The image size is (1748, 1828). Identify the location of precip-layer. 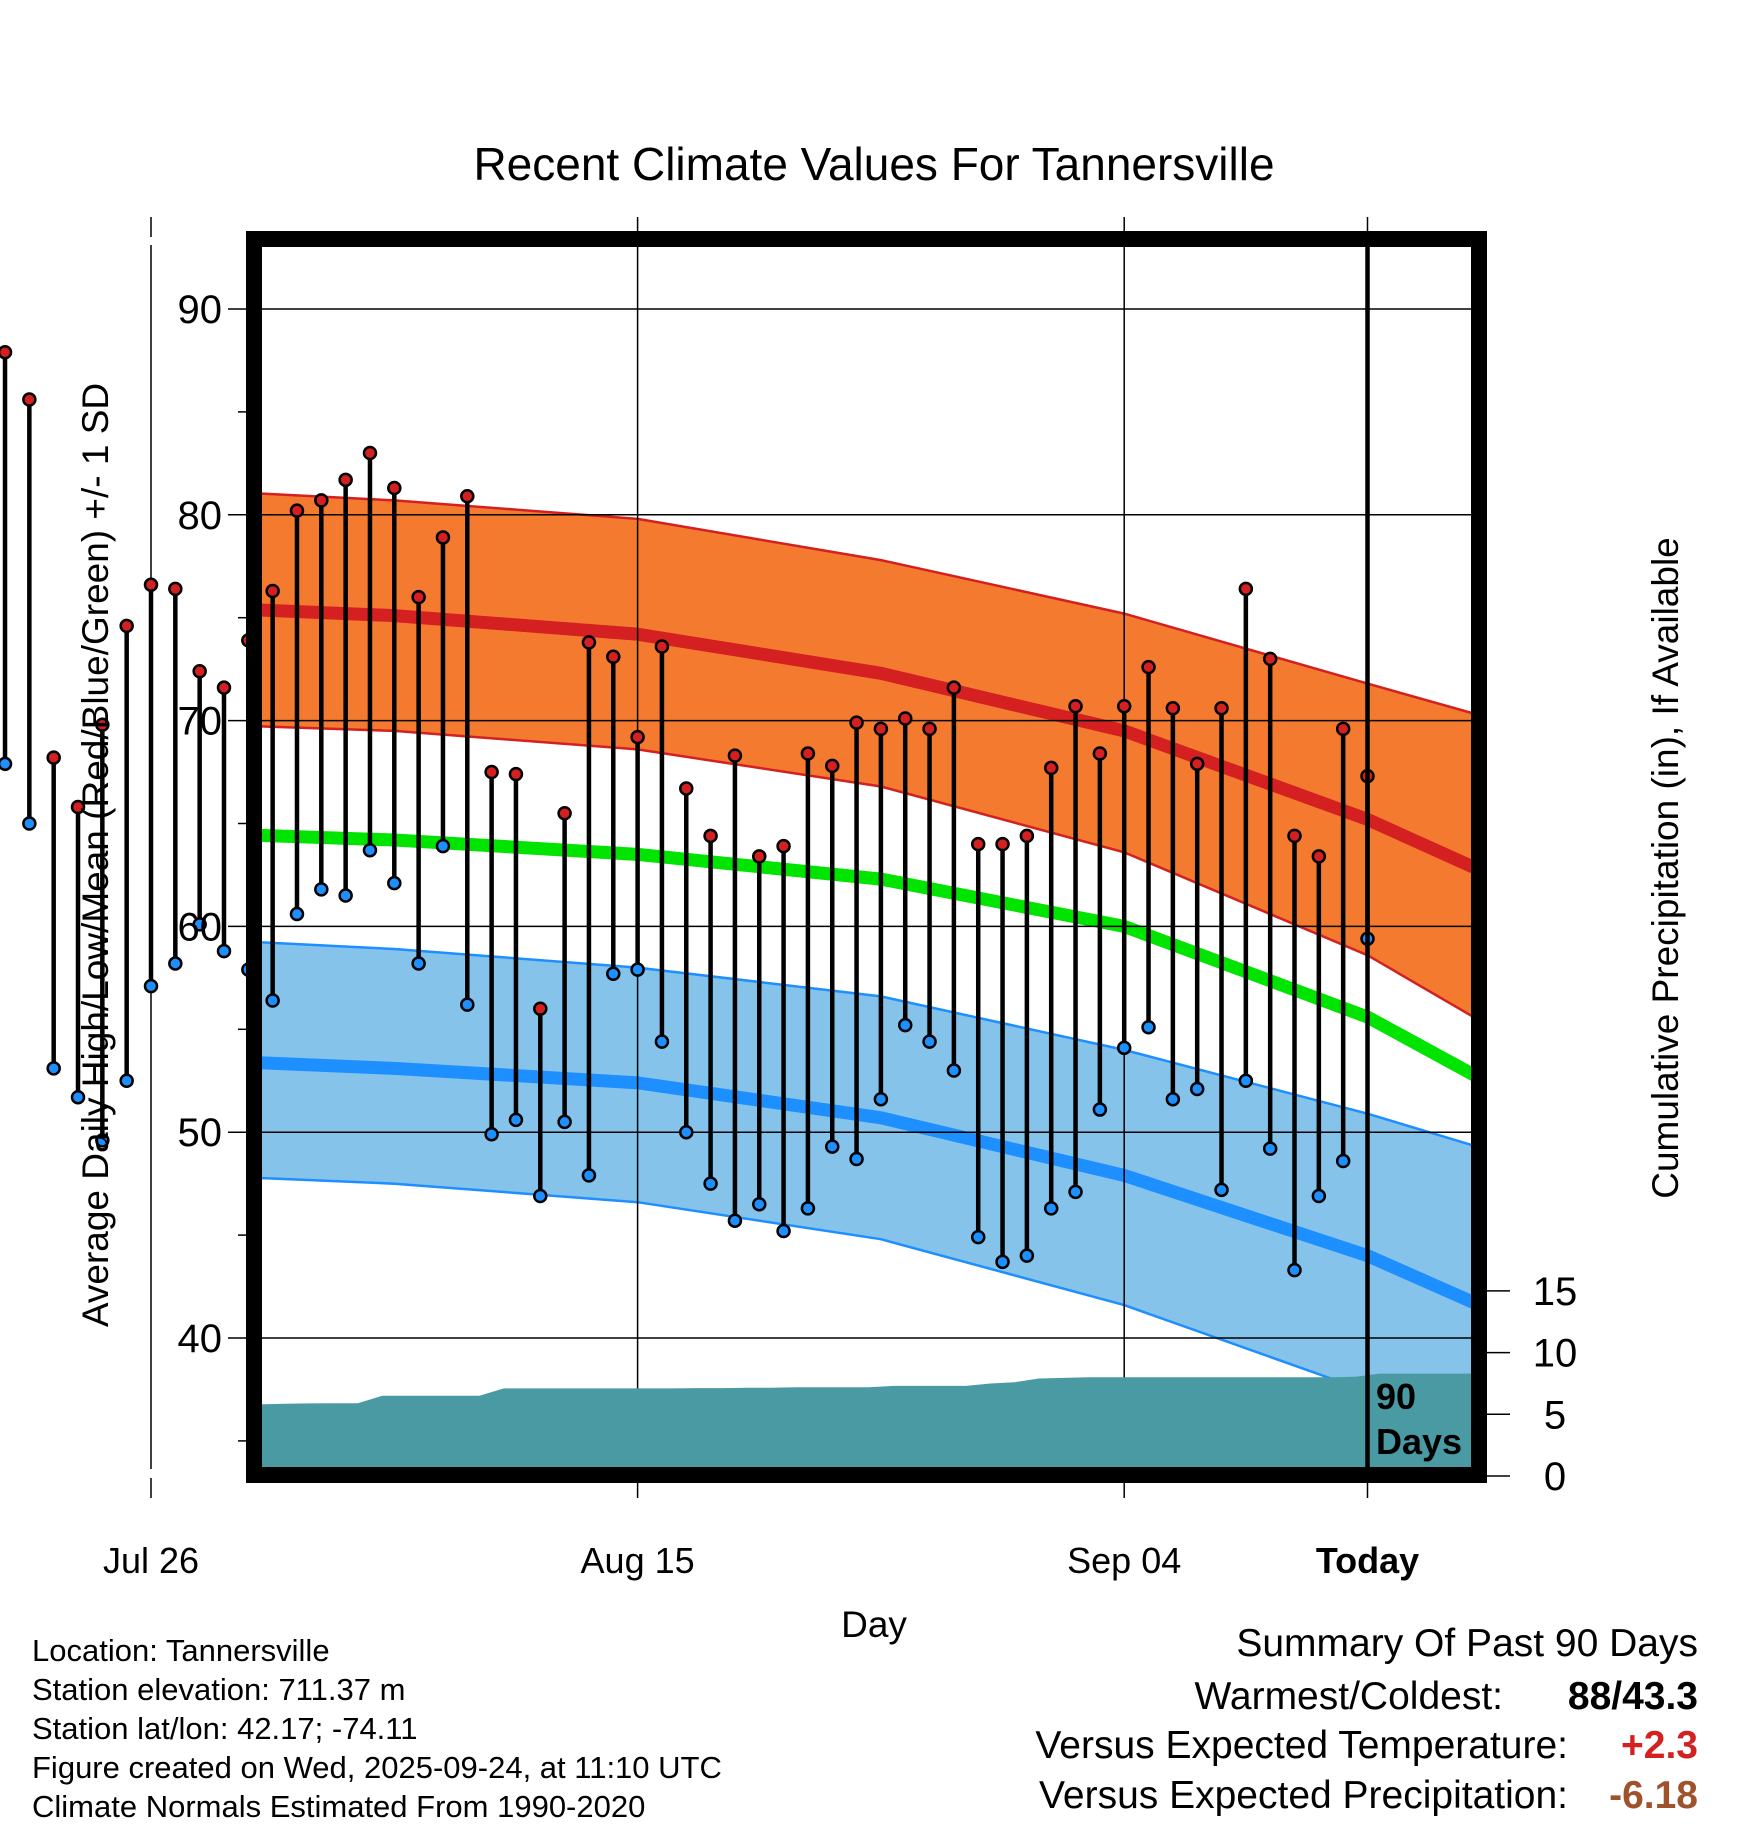
(866, 1421).